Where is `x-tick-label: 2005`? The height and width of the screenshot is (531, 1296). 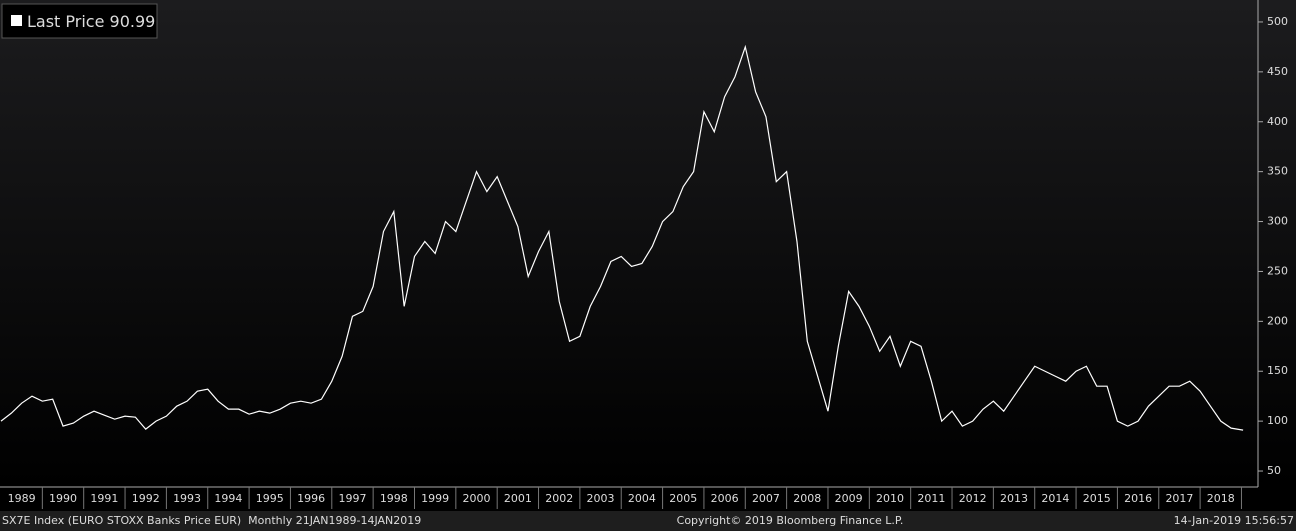
x-tick-label: 2005 is located at coordinates (683, 498).